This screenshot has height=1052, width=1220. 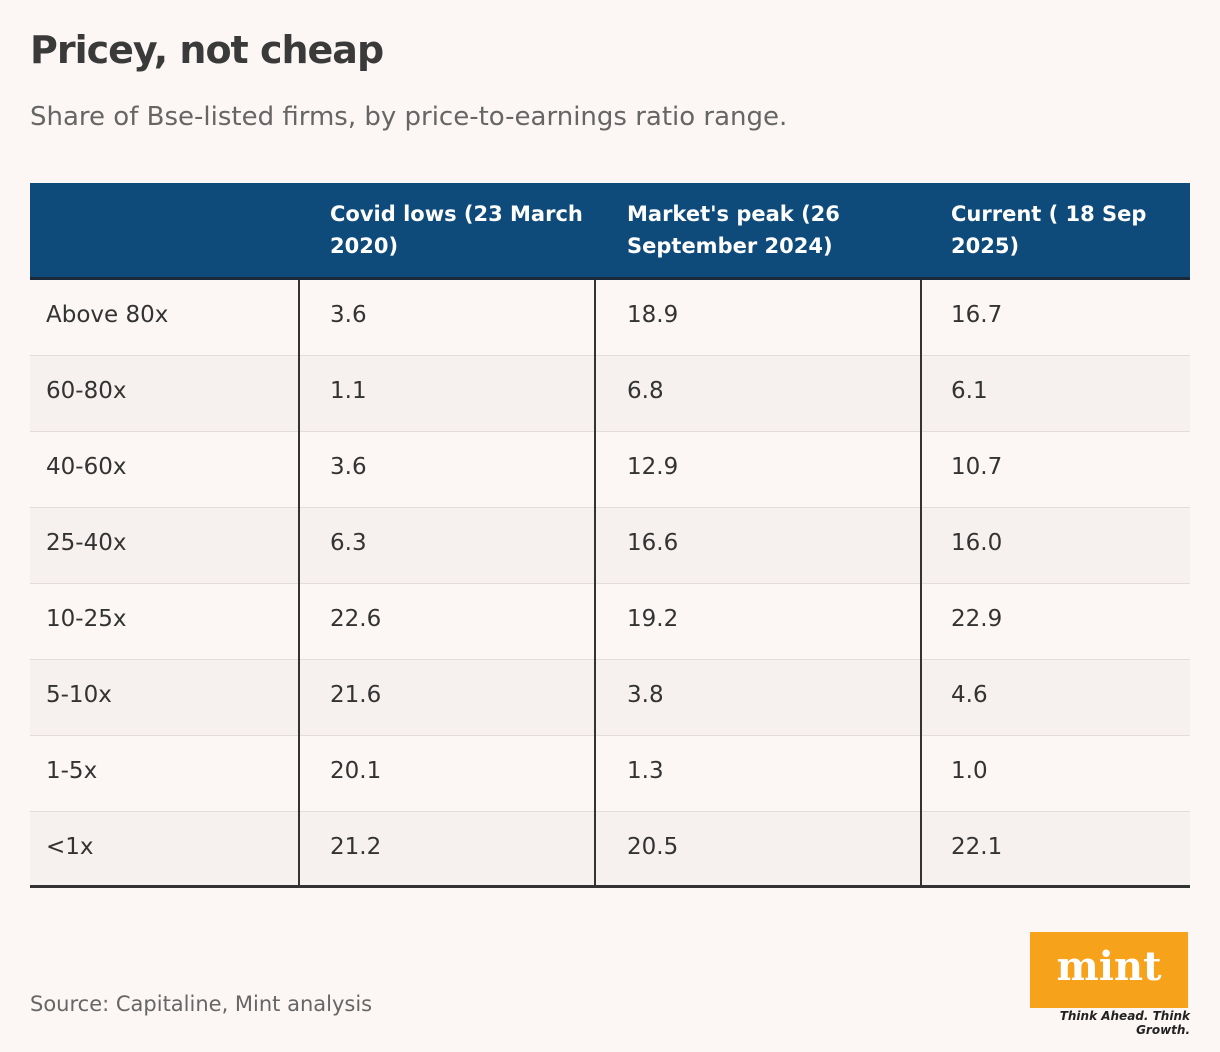 What do you see at coordinates (645, 695) in the screenshot?
I see `table-cell: 3.8` at bounding box center [645, 695].